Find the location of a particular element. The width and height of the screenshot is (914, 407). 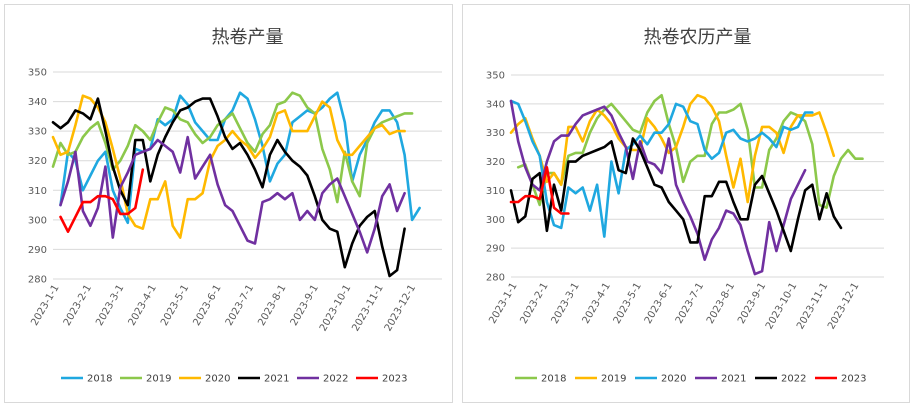

chart-title: 热卷产量 is located at coordinates (248, 37).